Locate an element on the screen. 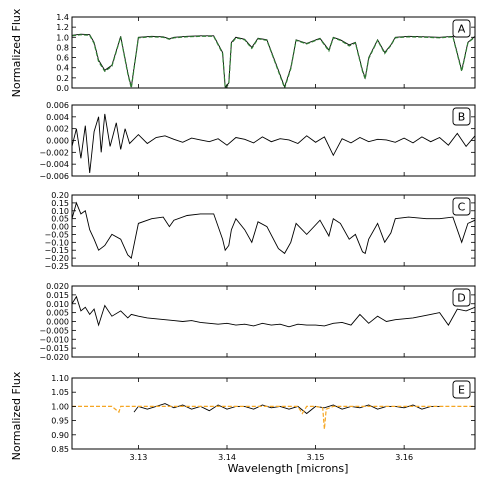 The image size is (483, 483). panel-tag-e: E is located at coordinates (461, 389).